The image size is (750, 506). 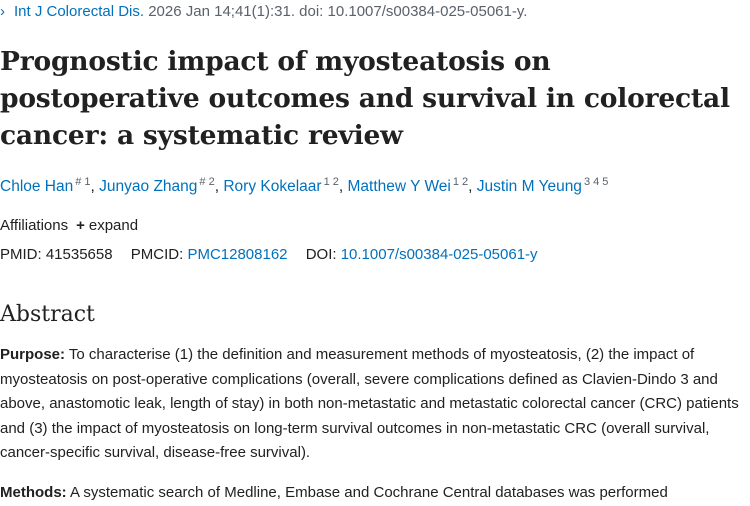 What do you see at coordinates (33, 354) in the screenshot?
I see `purpose-label: Purpose:` at bounding box center [33, 354].